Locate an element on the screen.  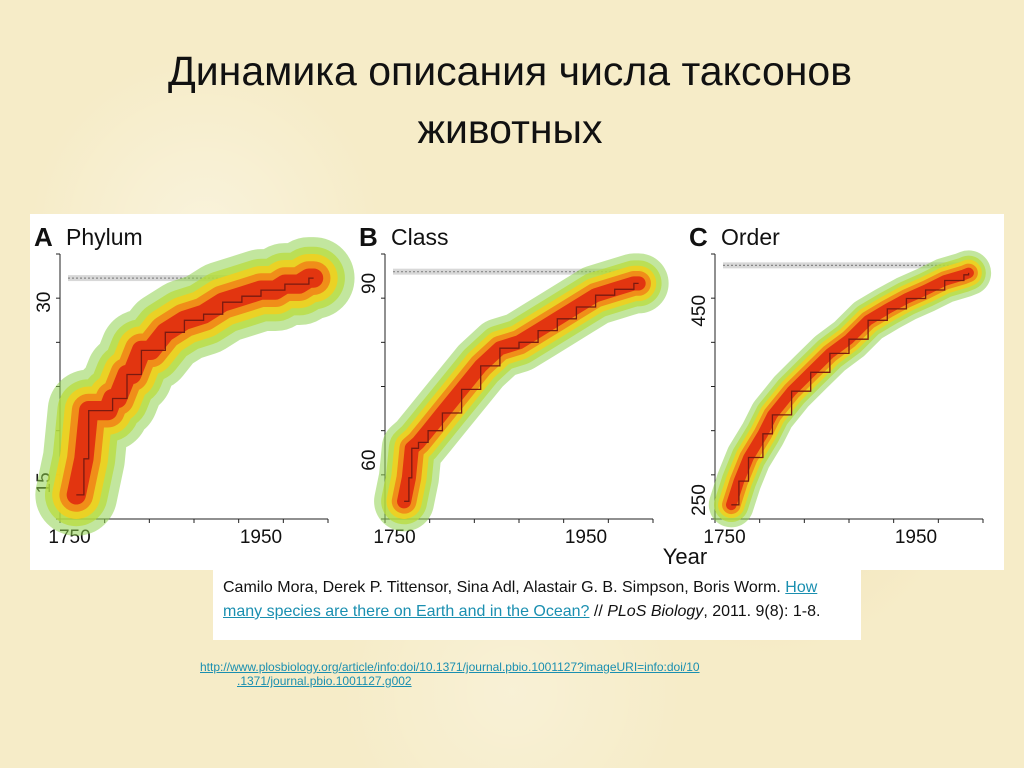
slide-title-line1: Динамика описания числа таксонов is located at coordinates (510, 71).